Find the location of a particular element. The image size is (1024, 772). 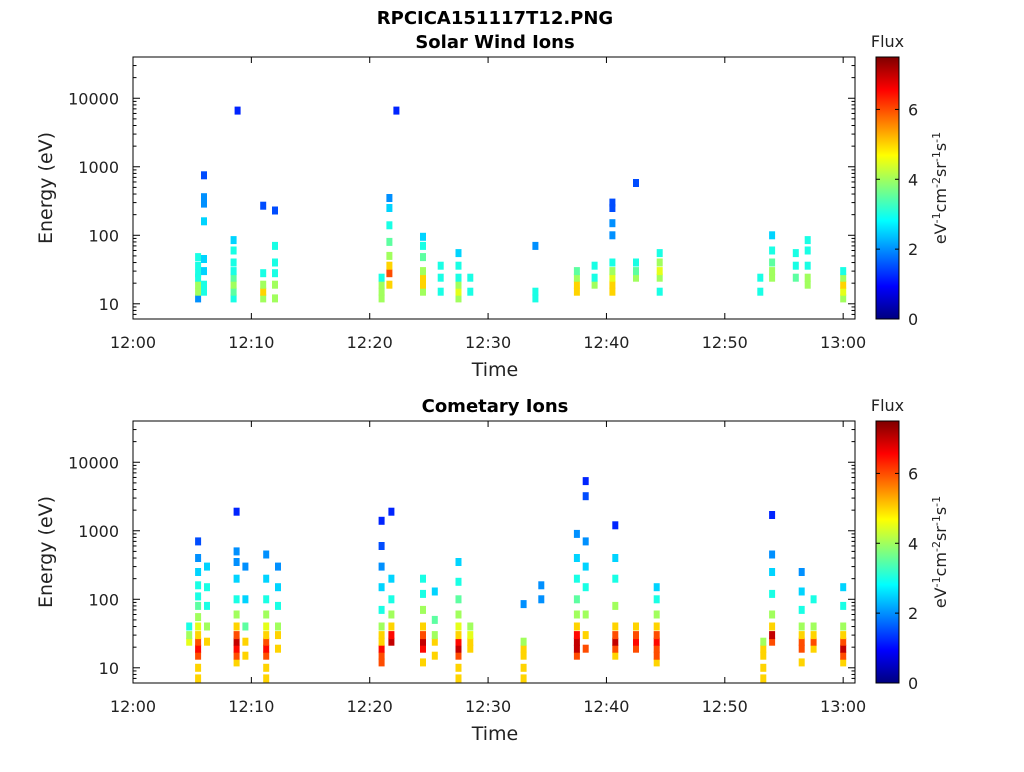

colorbar-tick-label: 0 is located at coordinates (913, 319).